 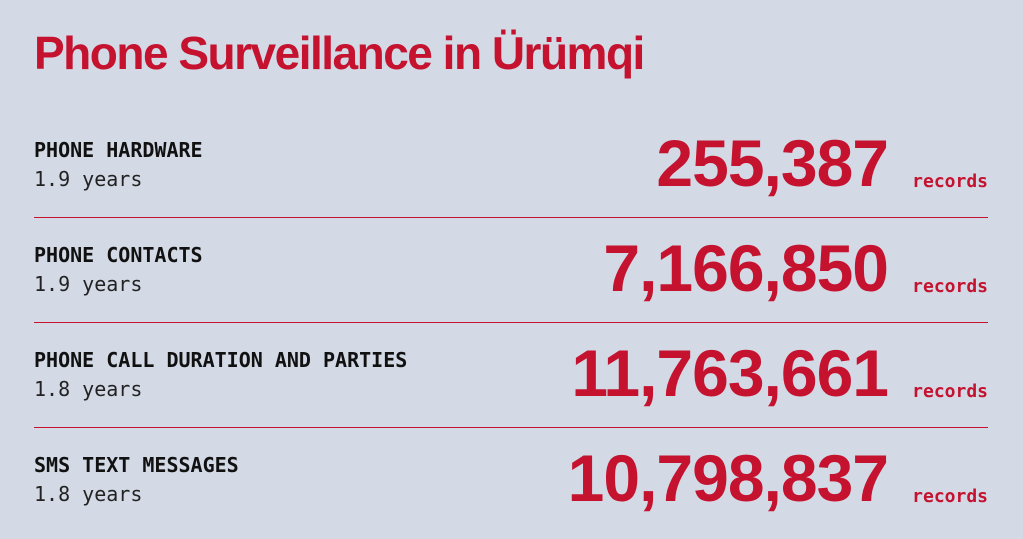 What do you see at coordinates (339, 53) in the screenshot?
I see `title: Phone Surveillance in Ürümqi` at bounding box center [339, 53].